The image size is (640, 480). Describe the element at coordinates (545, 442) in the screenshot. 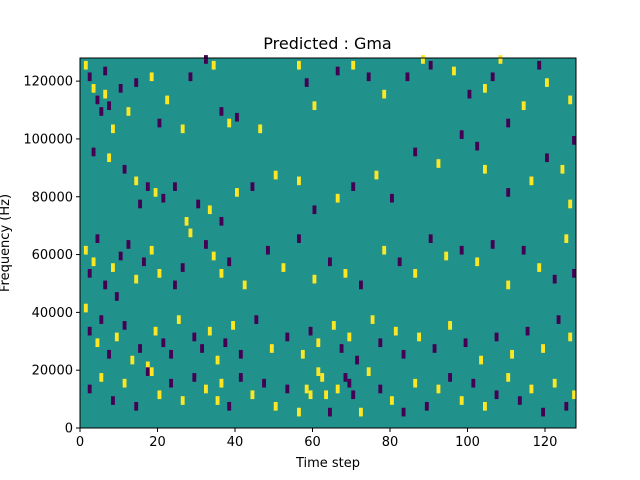

I see `x-tick-label: 120` at that location.